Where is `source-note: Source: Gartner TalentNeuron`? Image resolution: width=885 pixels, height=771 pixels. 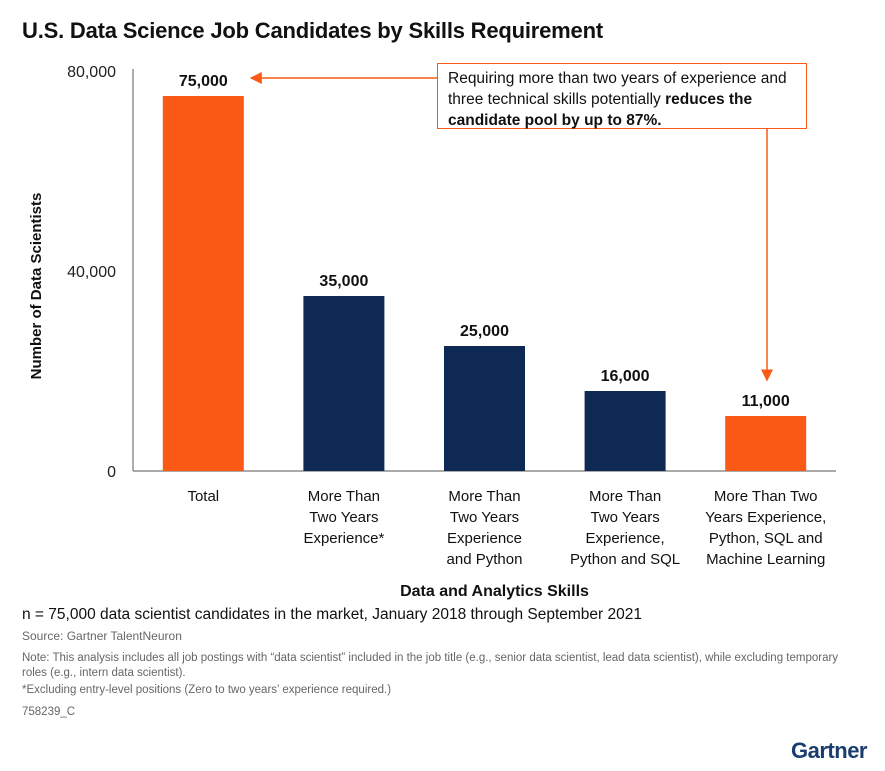
source-note: Source: Gartner TalentNeuron is located at coordinates (102, 636).